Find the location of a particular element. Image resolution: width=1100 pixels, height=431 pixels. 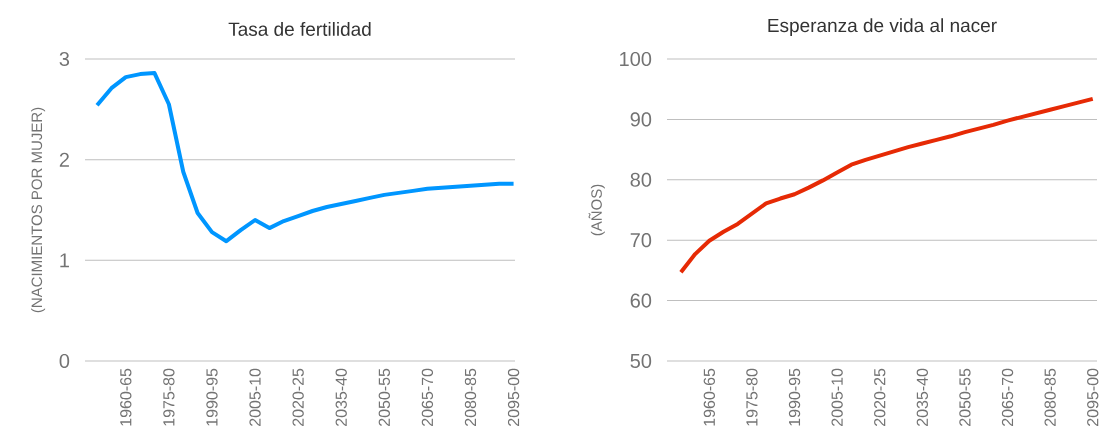

y-axis-title: (NACIMIENTOS POR MUJER) is located at coordinates (38, 210).